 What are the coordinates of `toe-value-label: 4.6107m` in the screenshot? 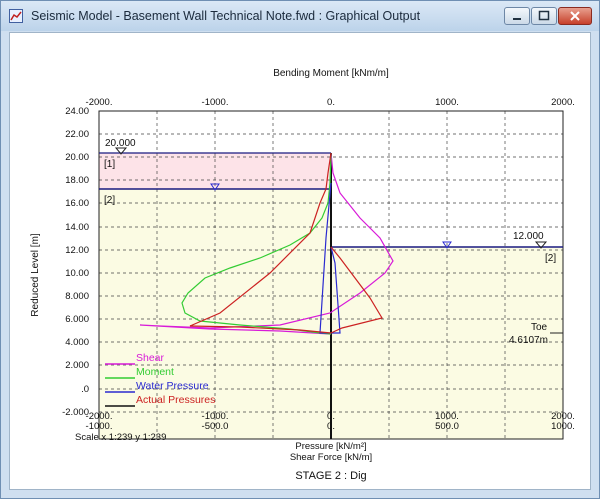 It's located at (528, 340).